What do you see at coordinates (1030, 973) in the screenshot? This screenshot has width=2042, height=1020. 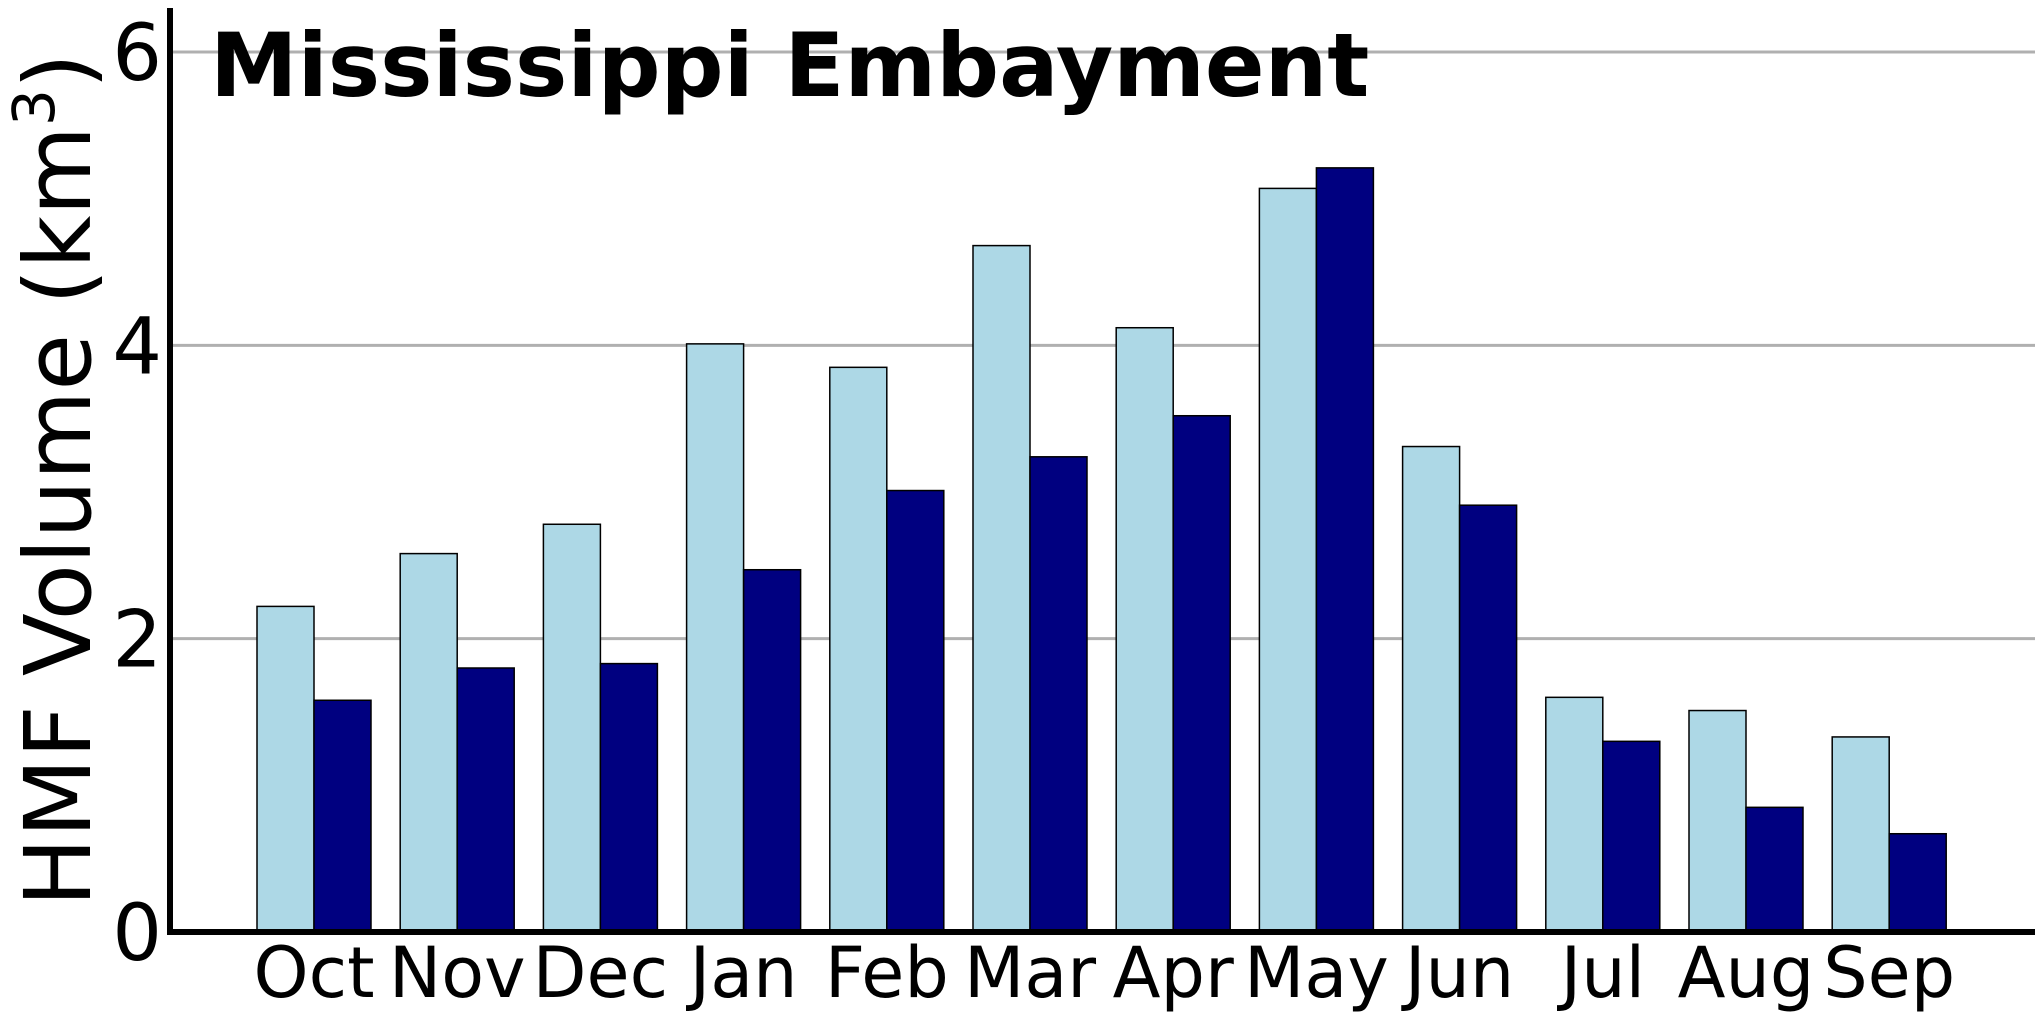 I see `x-tick-label: Mar` at bounding box center [1030, 973].